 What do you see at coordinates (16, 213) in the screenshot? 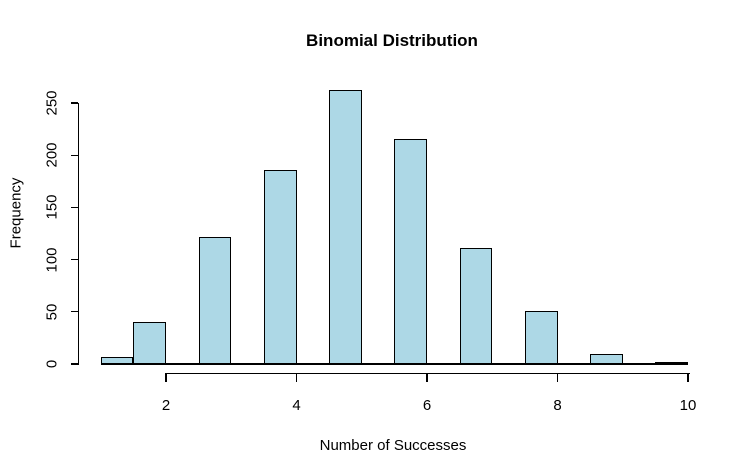
I see `y-axis-label: Frequency` at bounding box center [16, 213].